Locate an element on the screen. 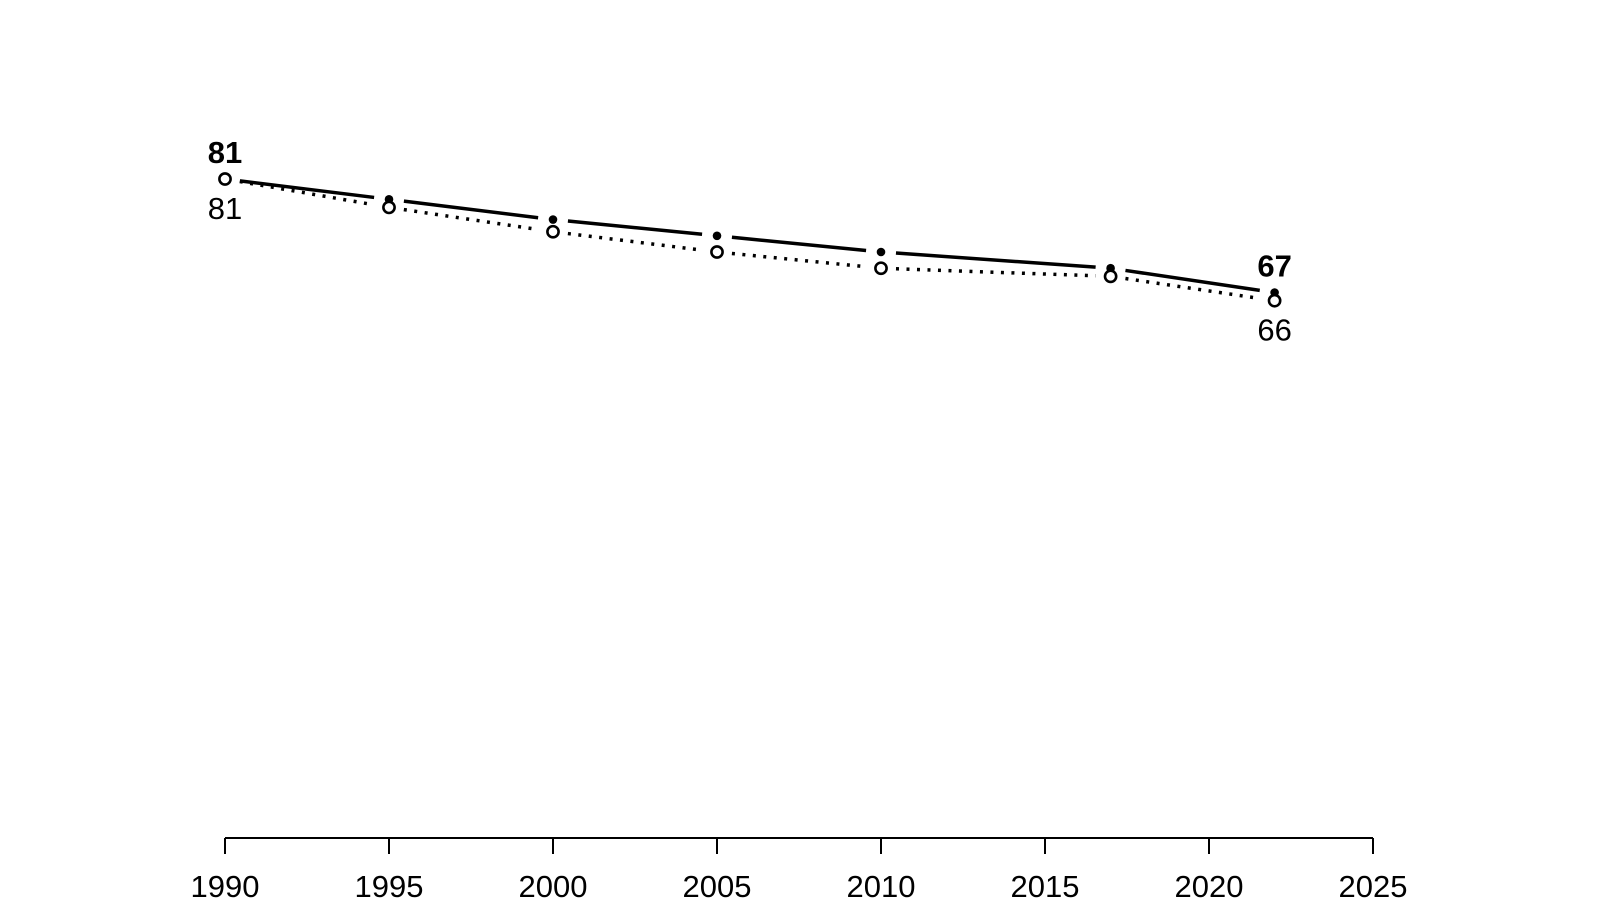 The width and height of the screenshot is (1600, 905). point-label: 66 is located at coordinates (1274, 330).